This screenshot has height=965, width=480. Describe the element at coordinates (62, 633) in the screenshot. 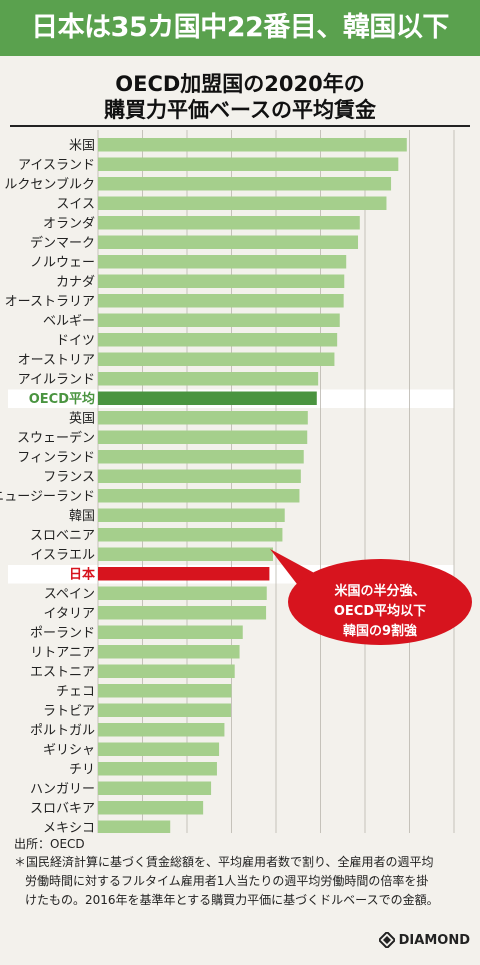

I see `category-label: ポーランド` at that location.